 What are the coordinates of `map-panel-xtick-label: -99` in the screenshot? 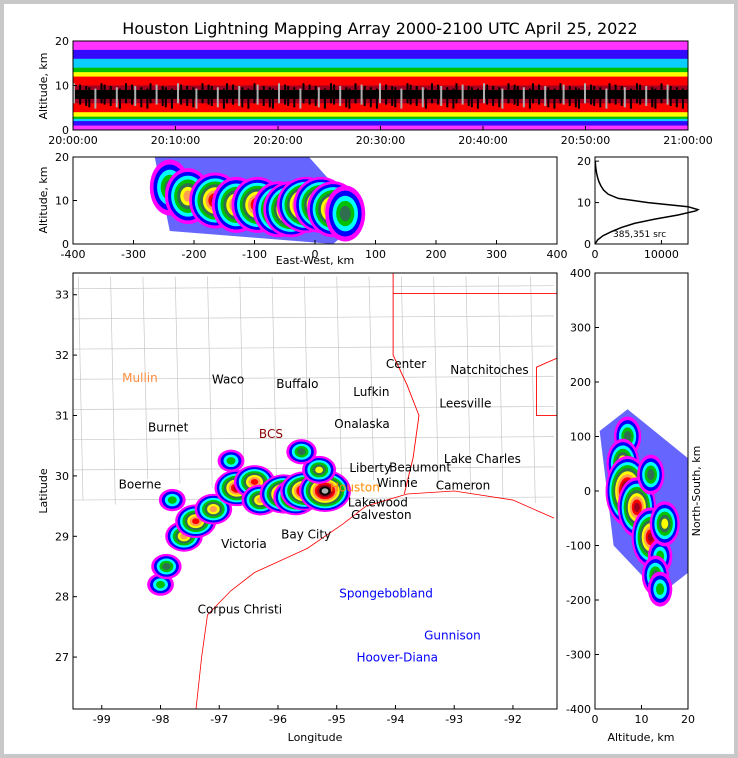 It's located at (102, 719).